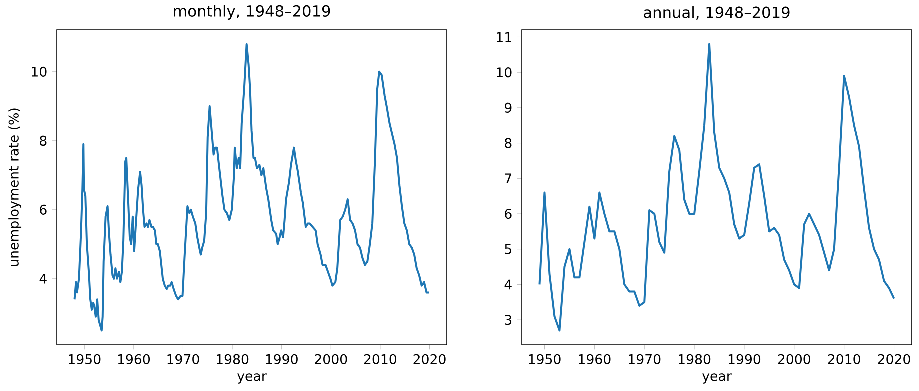 The image size is (919, 391). What do you see at coordinates (504, 37) in the screenshot?
I see `y-tick-label: 11` at bounding box center [504, 37].